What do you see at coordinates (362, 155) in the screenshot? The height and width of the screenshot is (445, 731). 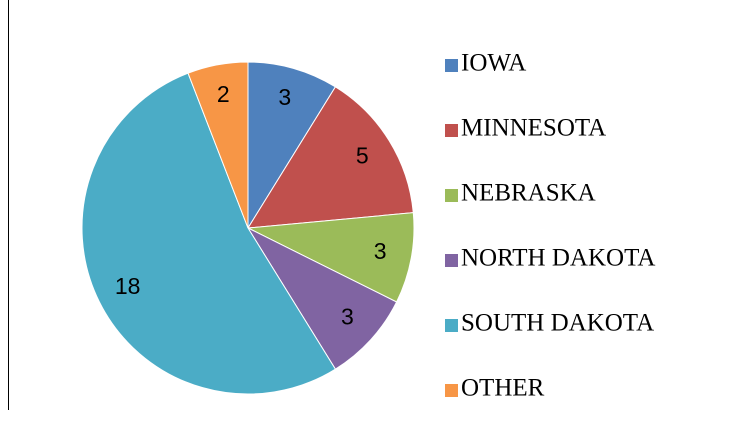 I see `data-label: 5` at bounding box center [362, 155].